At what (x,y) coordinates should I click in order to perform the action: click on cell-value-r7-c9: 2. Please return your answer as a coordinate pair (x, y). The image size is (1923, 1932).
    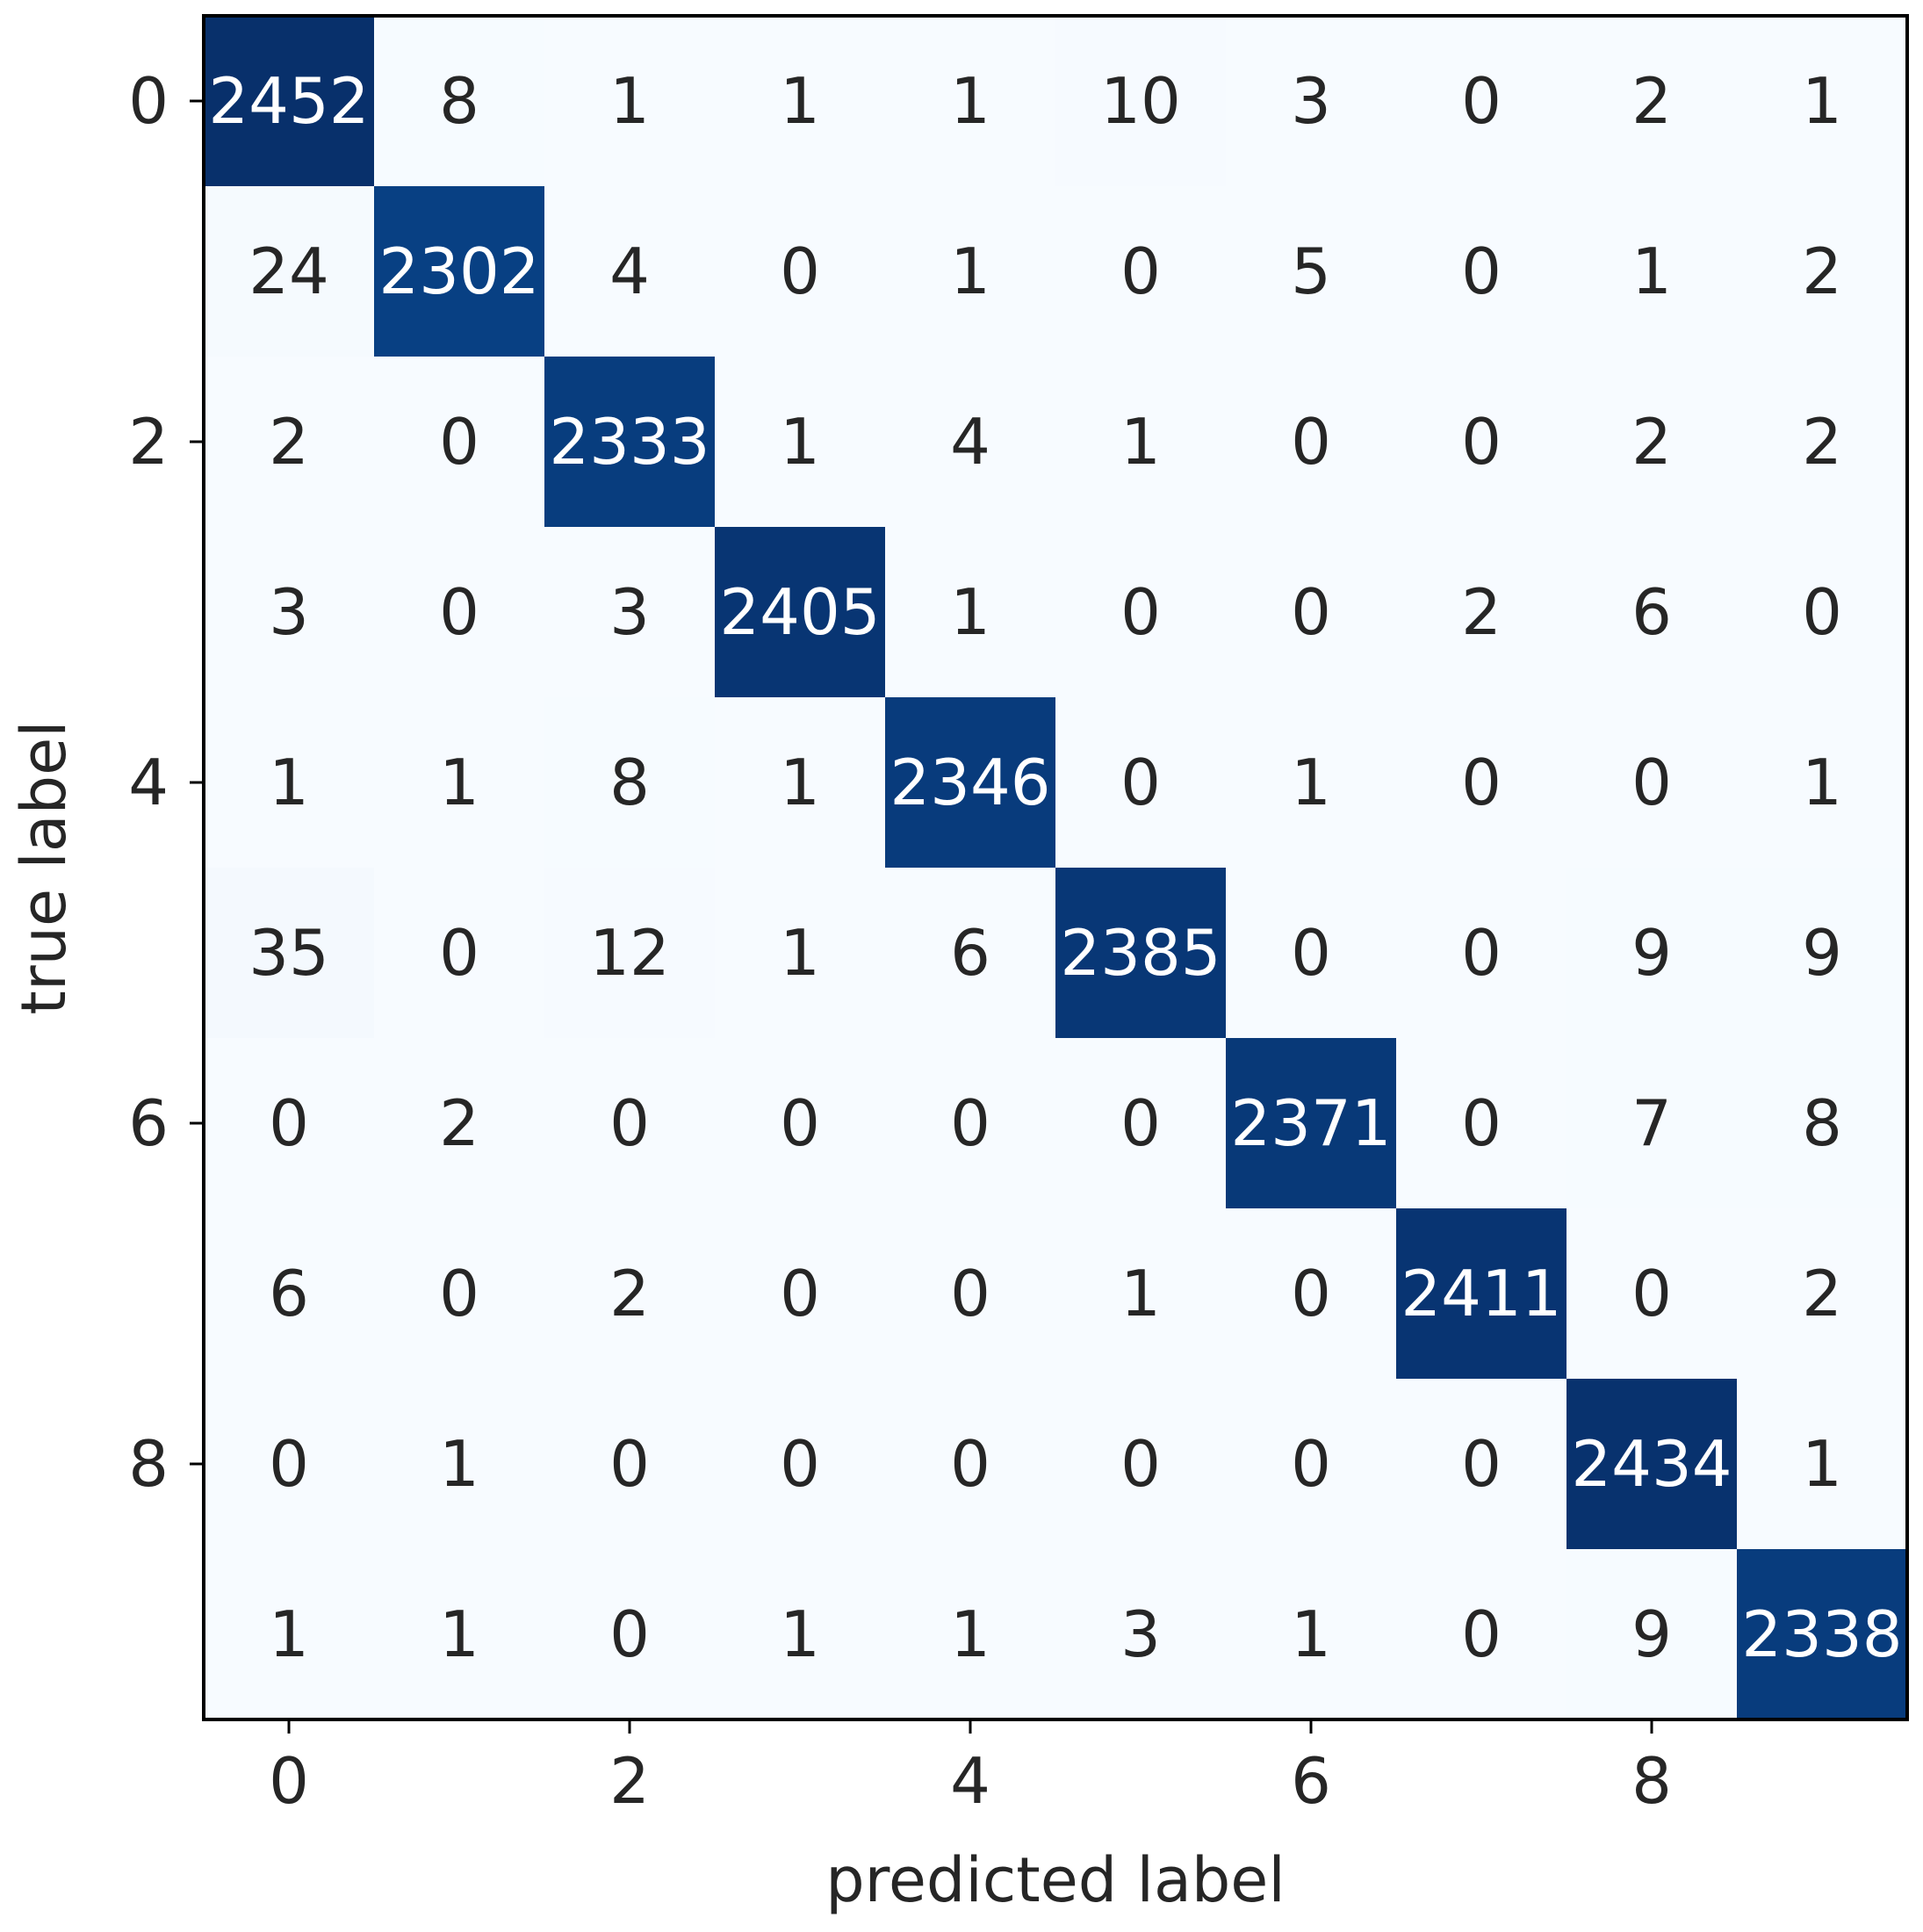
    Looking at the image, I should click on (1822, 1293).